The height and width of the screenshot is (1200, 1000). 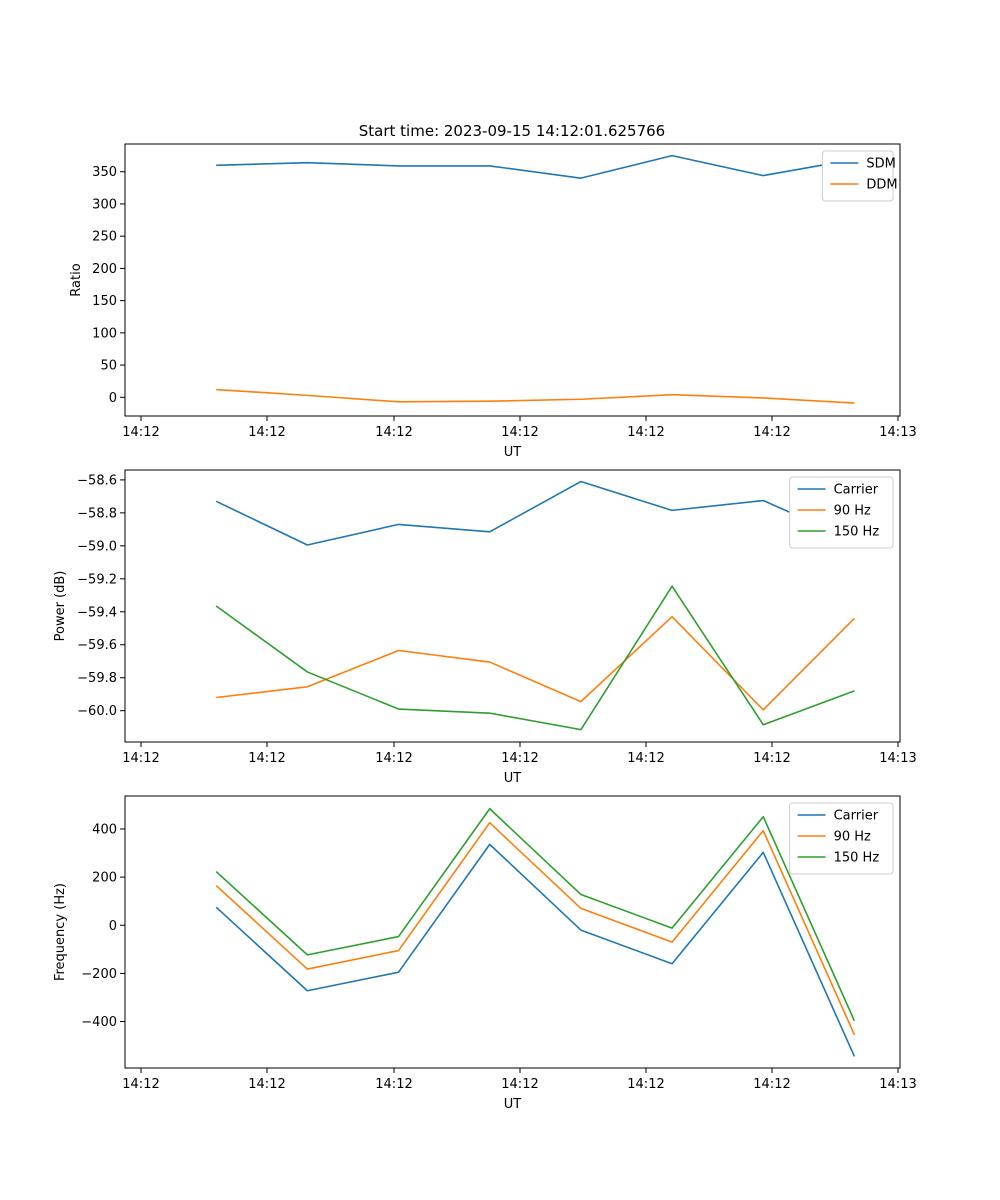 I want to click on y-tick-label: −59.2, so click(x=97, y=579).